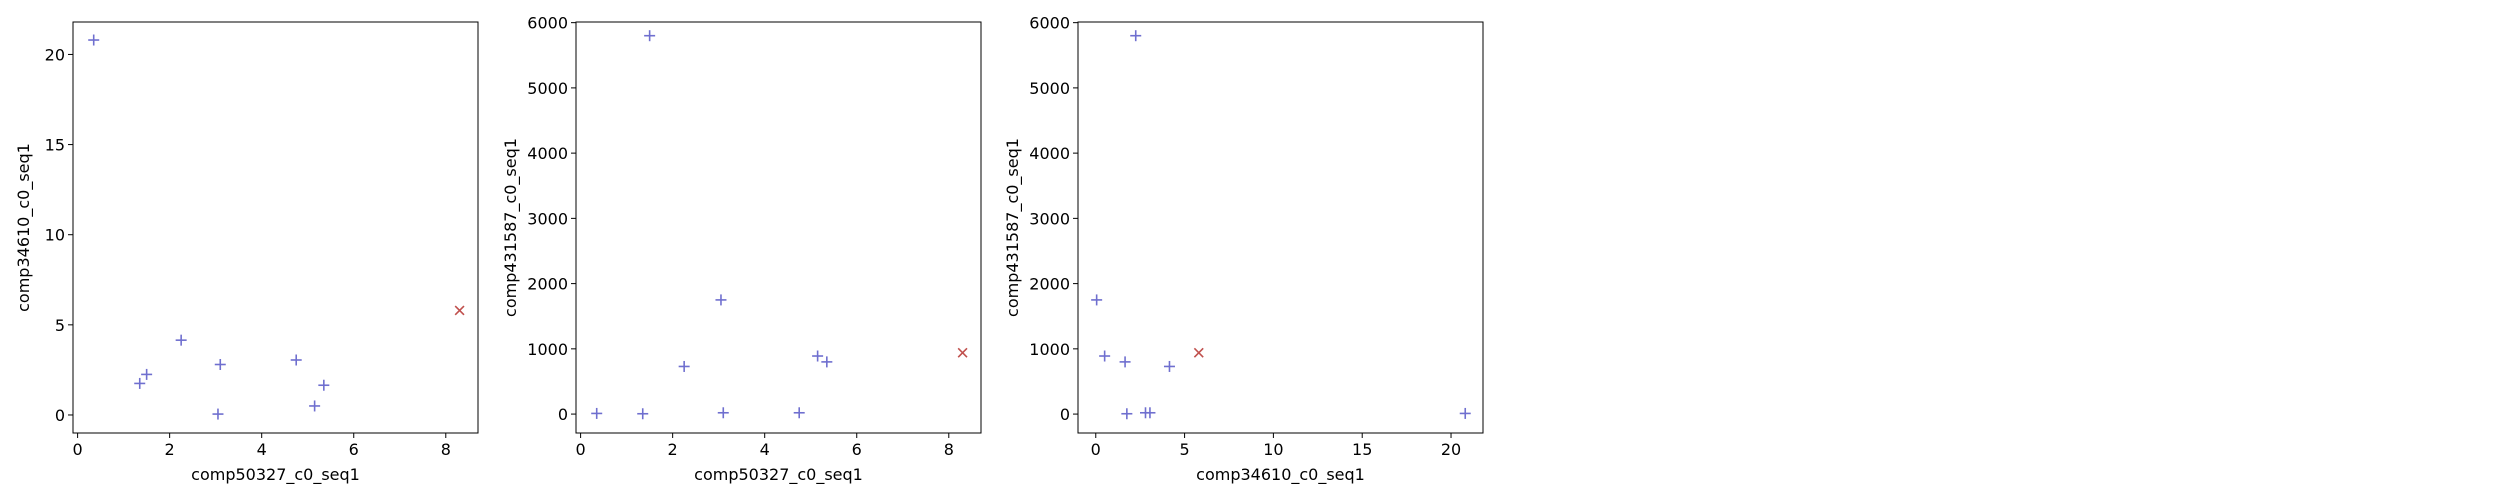 The height and width of the screenshot is (500, 2500). What do you see at coordinates (24, 227) in the screenshot?
I see `y-axis-label: comp34610_c0_seq1` at bounding box center [24, 227].